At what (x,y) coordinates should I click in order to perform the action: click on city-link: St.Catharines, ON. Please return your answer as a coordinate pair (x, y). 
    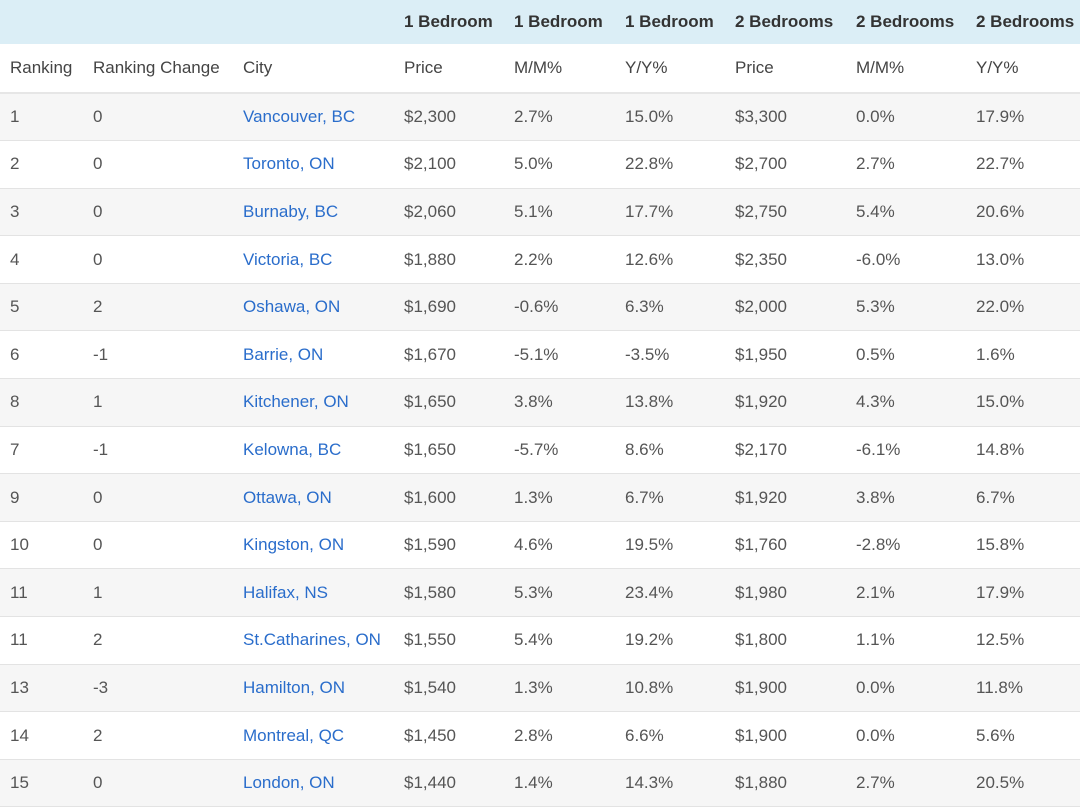
    Looking at the image, I should click on (312, 640).